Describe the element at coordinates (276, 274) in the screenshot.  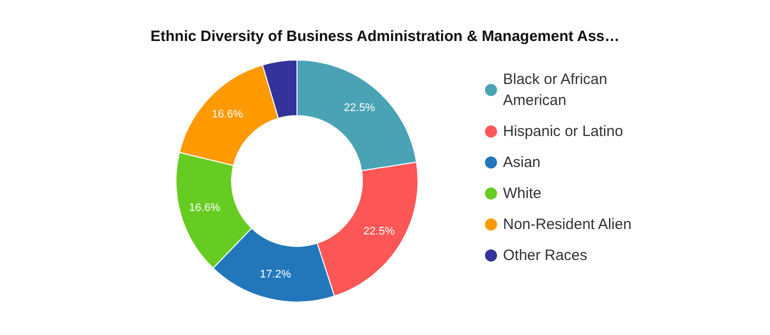
I see `data-label: 17.2%` at that location.